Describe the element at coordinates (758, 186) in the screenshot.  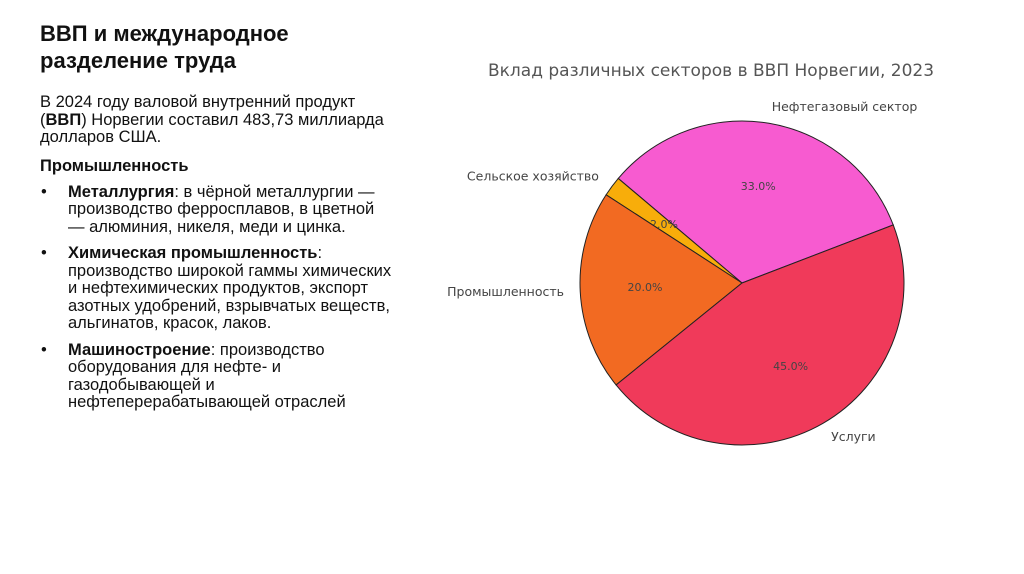
I see `value-label: 33.0%` at that location.